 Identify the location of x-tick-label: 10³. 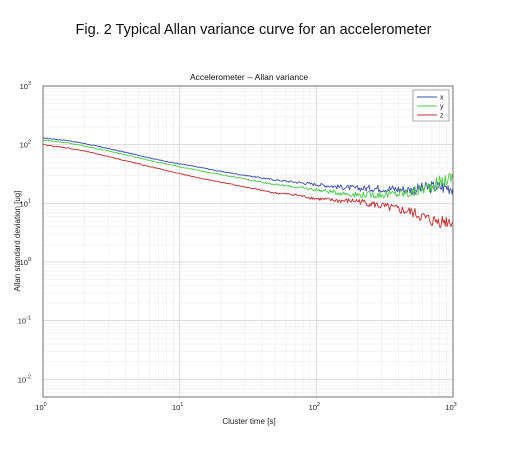
(450, 407).